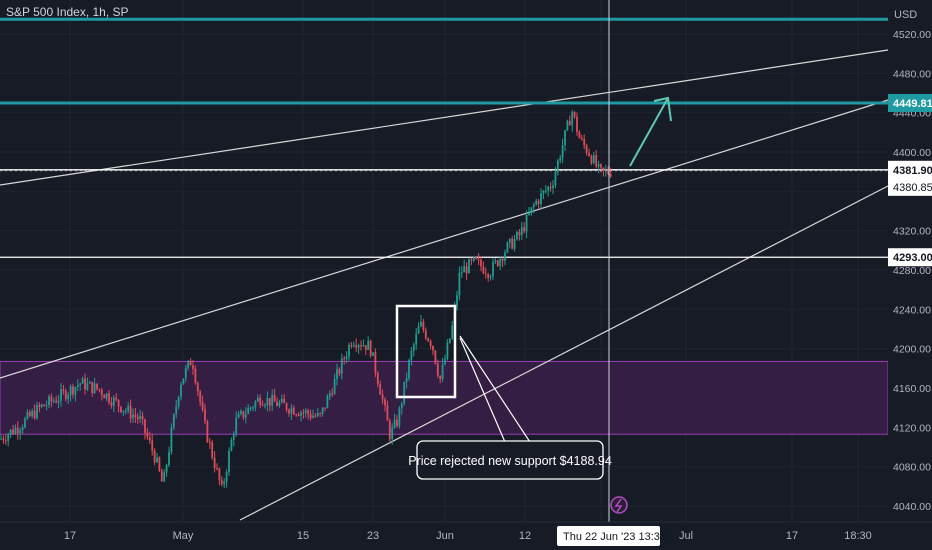  What do you see at coordinates (905, 15) in the screenshot?
I see `currency-label: USD` at bounding box center [905, 15].